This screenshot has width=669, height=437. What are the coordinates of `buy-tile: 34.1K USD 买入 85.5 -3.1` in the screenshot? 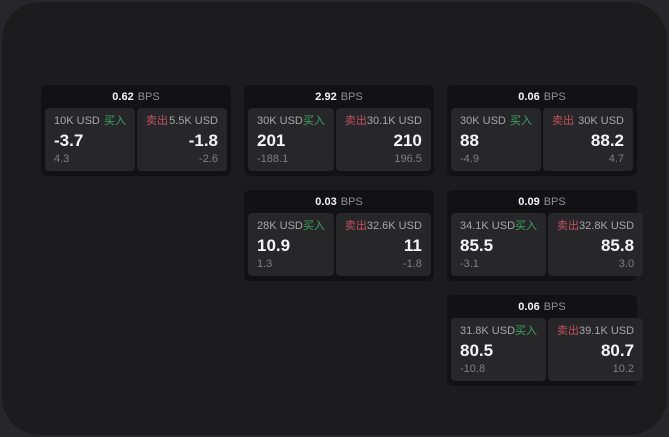 It's located at (499, 244).